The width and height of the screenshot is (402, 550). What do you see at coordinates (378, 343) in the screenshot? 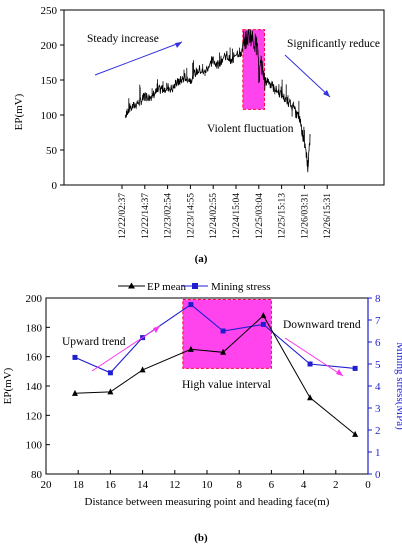
I see `y2-tick-label: 6` at bounding box center [378, 343].